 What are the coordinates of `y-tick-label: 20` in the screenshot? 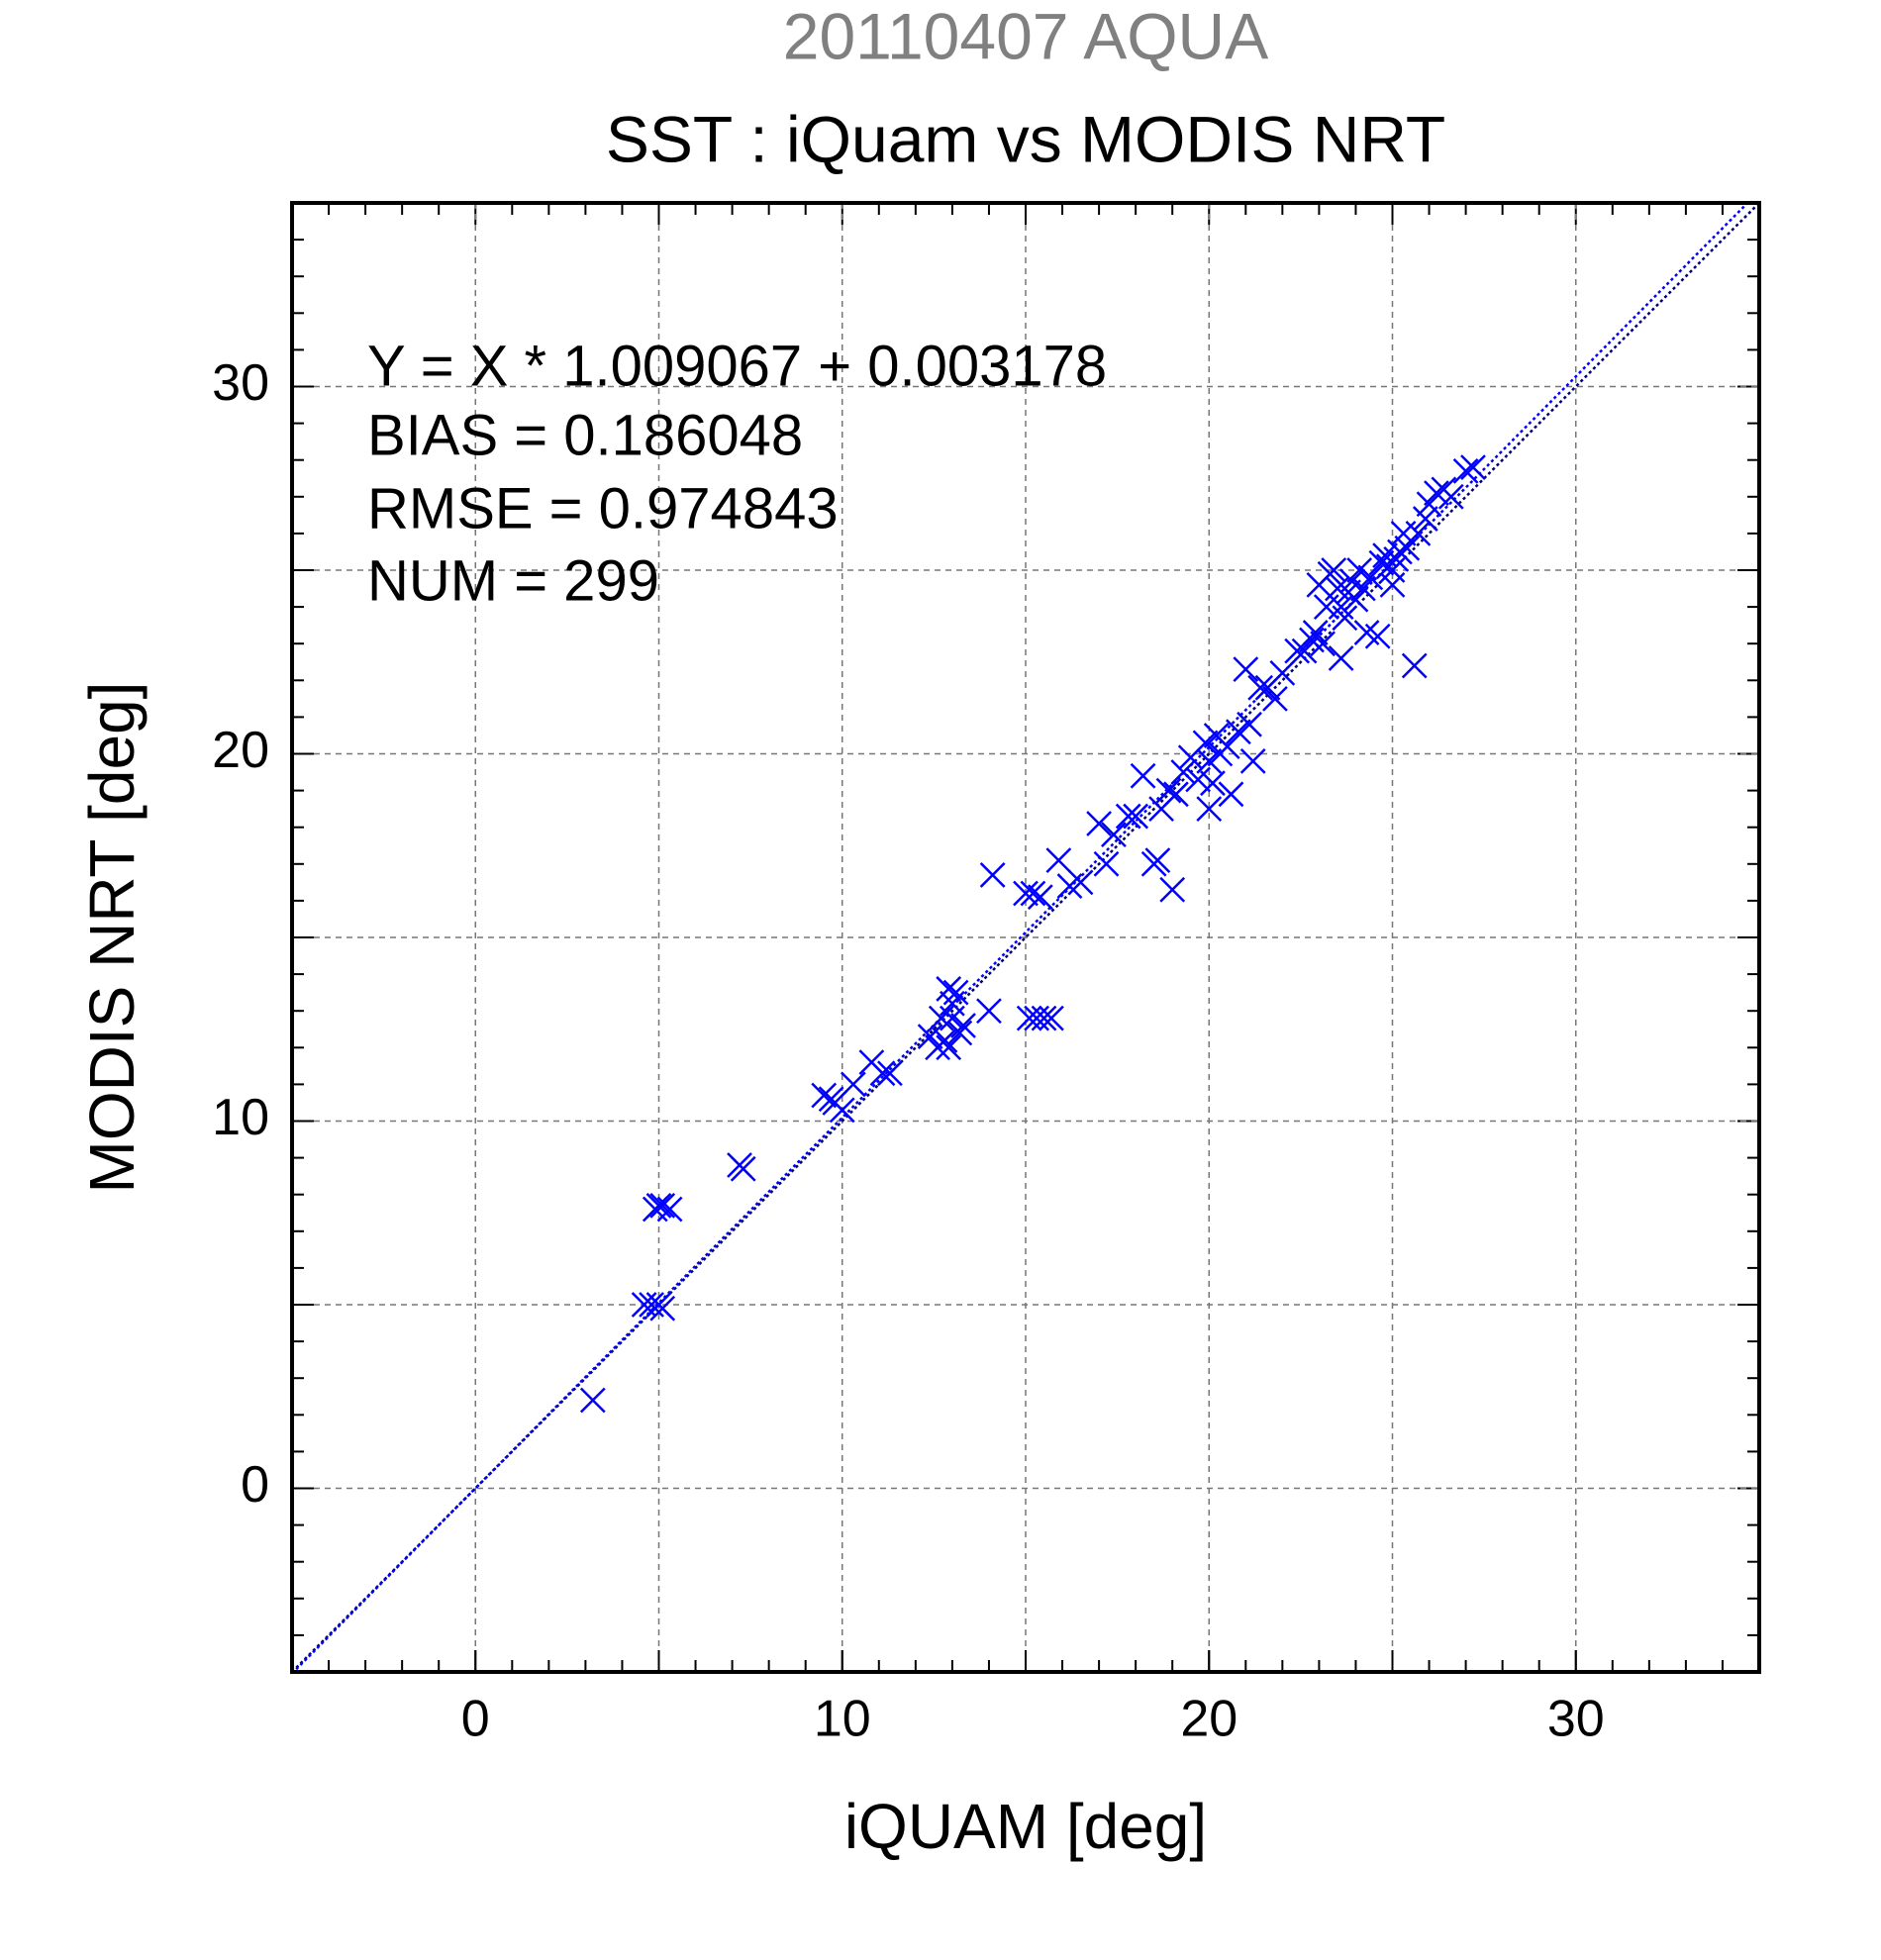 It's located at (241, 750).